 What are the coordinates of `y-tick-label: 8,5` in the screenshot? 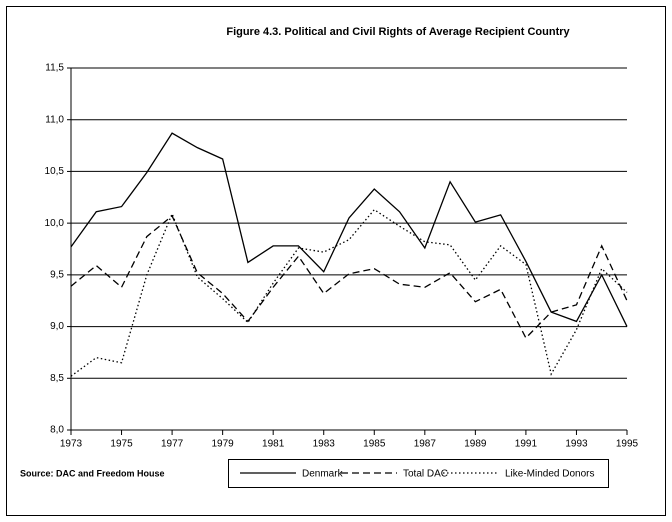 It's located at (57, 378).